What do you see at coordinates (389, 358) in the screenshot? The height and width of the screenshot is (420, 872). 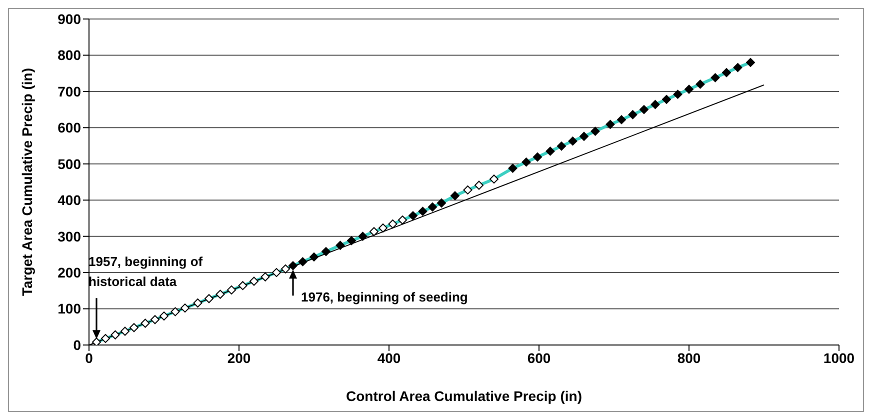 I see `x-tick-label: 400` at bounding box center [389, 358].